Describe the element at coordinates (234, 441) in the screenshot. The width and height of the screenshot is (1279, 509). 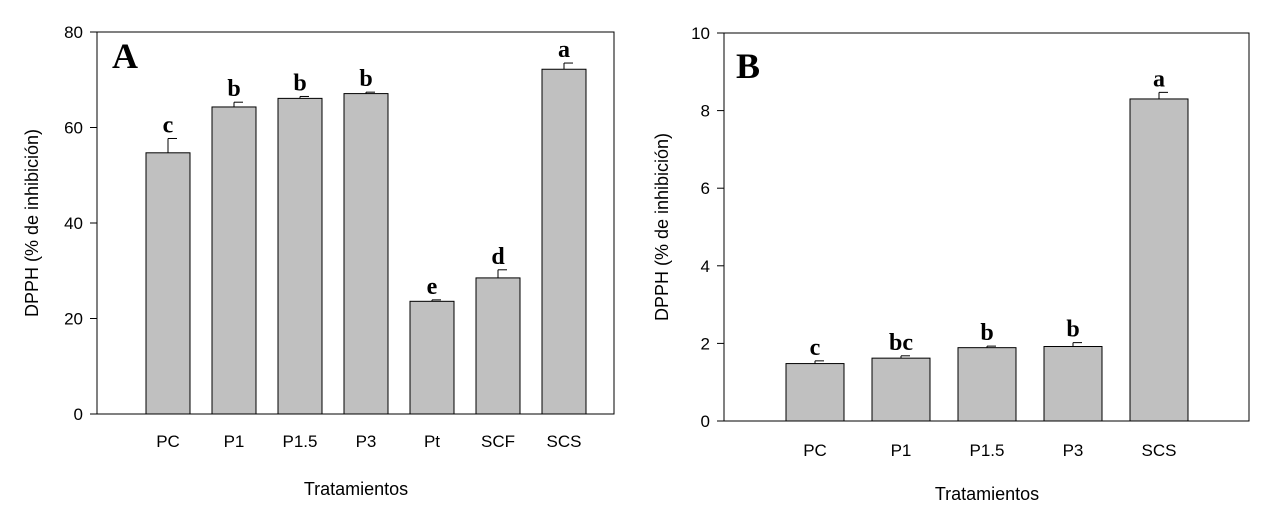
I see `chart-a-x-tick-label-1: P1` at that location.